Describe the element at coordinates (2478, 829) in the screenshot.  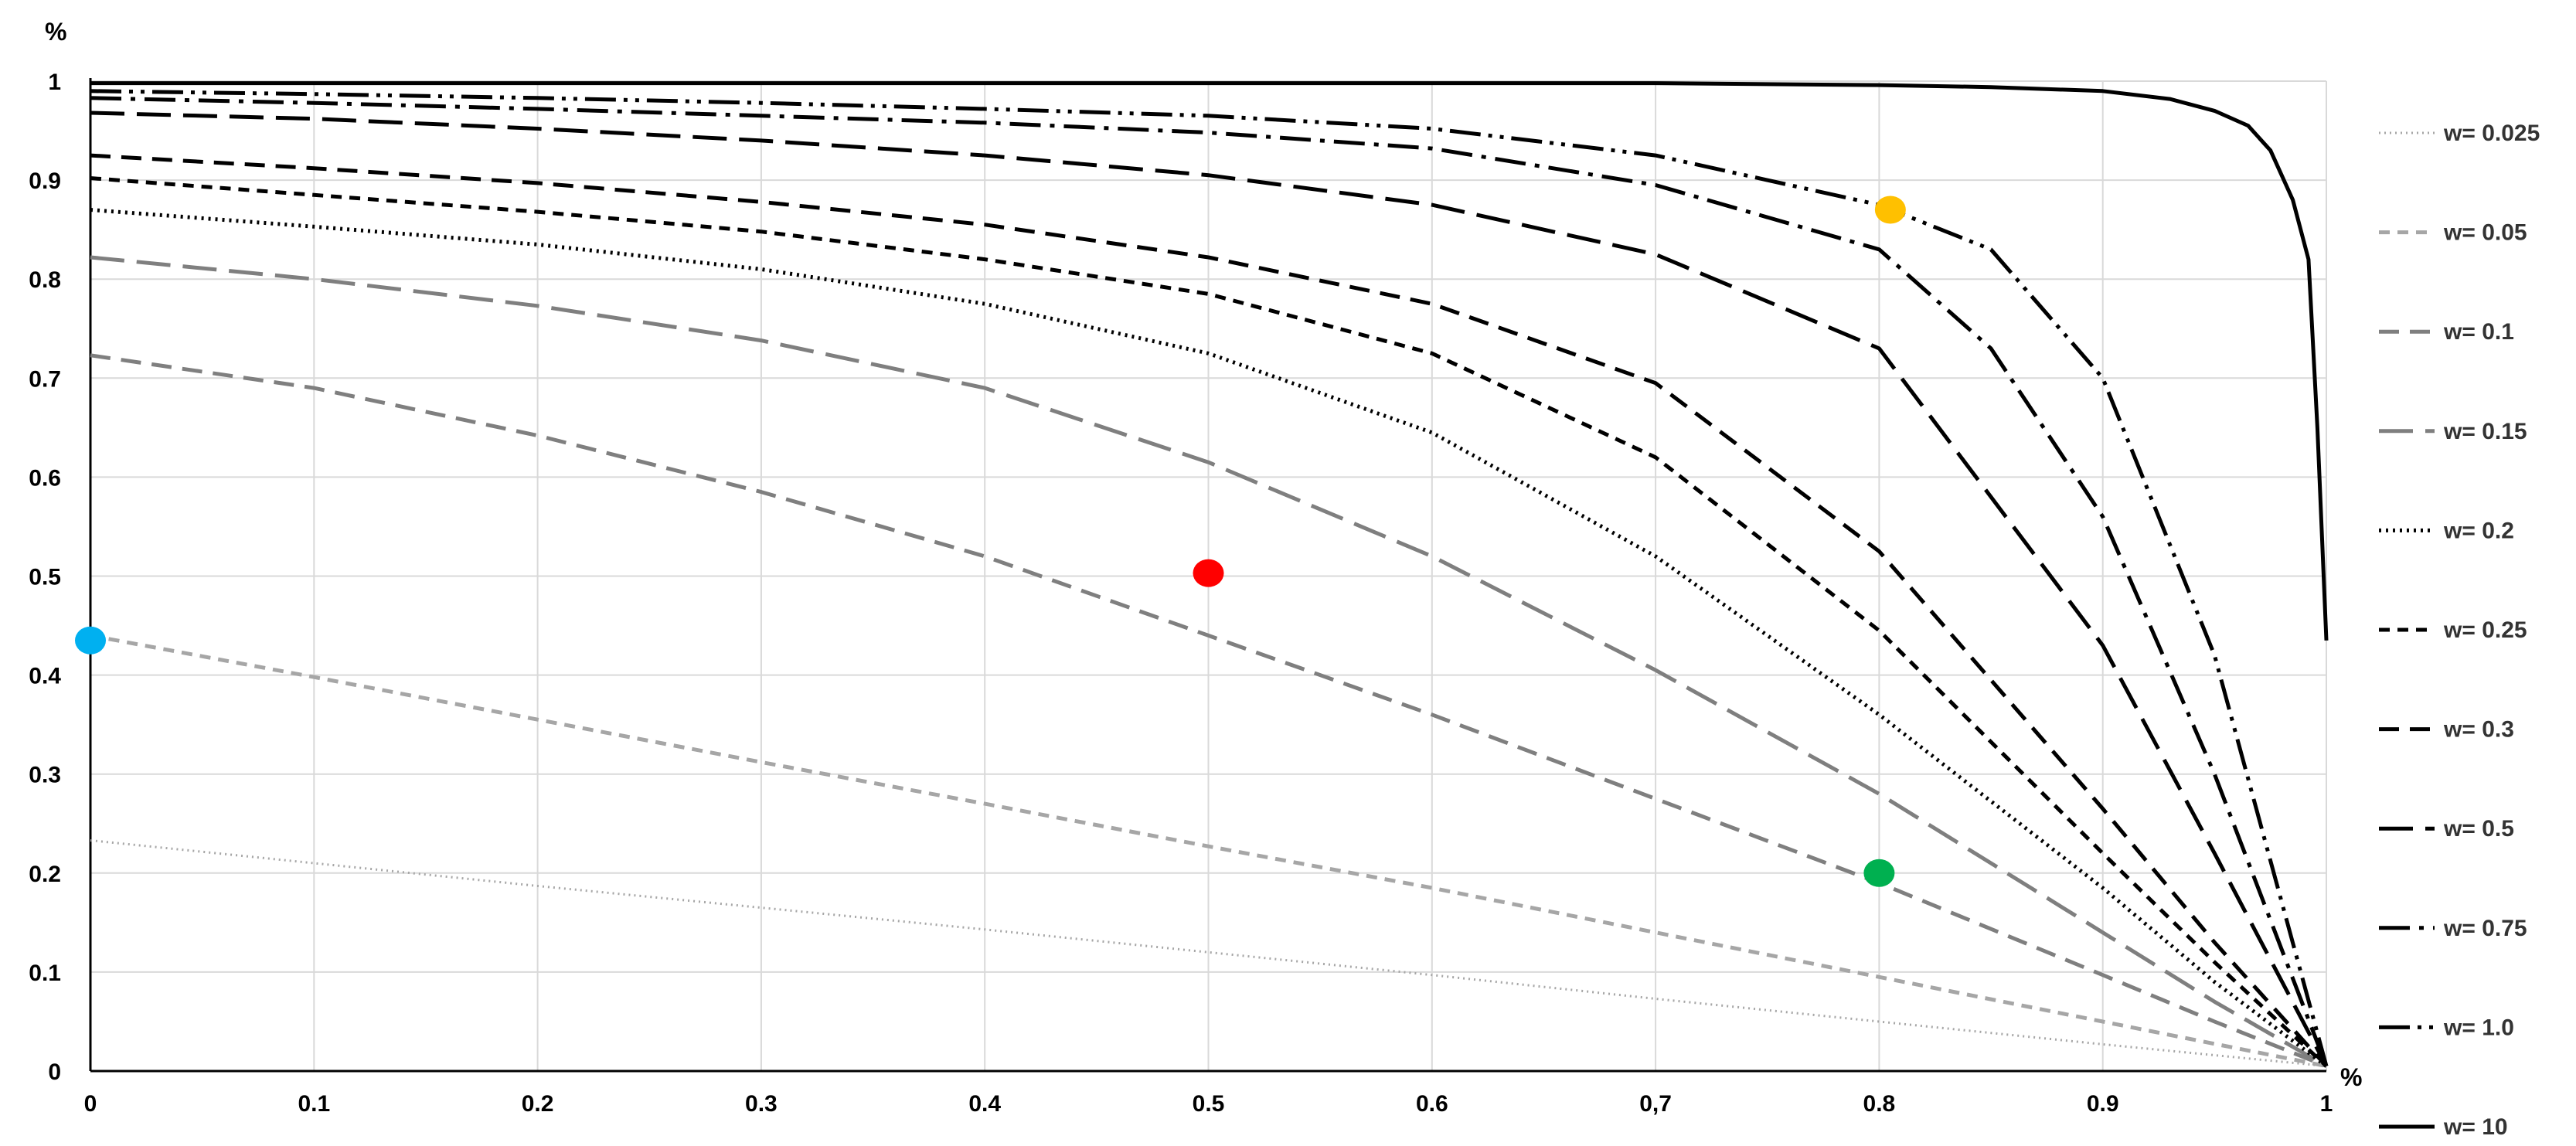
I see `legend-label-7: w= 0.5` at that location.